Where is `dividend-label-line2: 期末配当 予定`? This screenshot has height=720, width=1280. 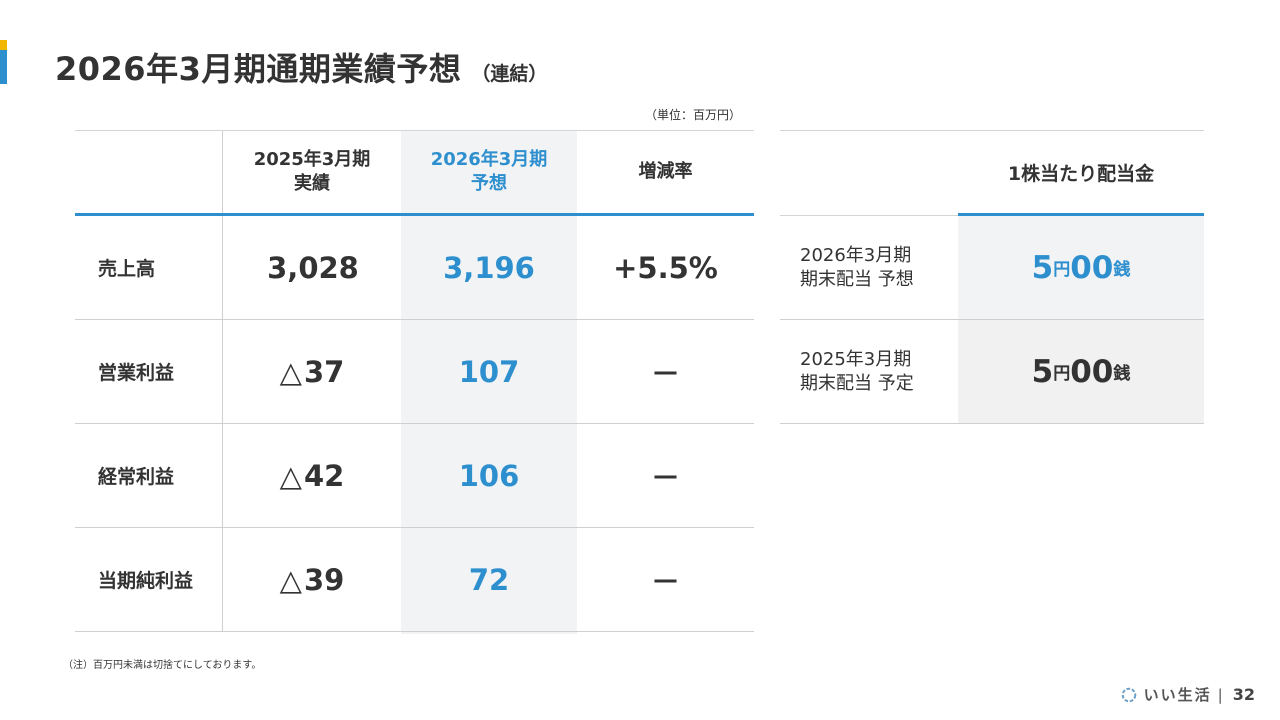 dividend-label-line2: 期末配当 予定 is located at coordinates (857, 383).